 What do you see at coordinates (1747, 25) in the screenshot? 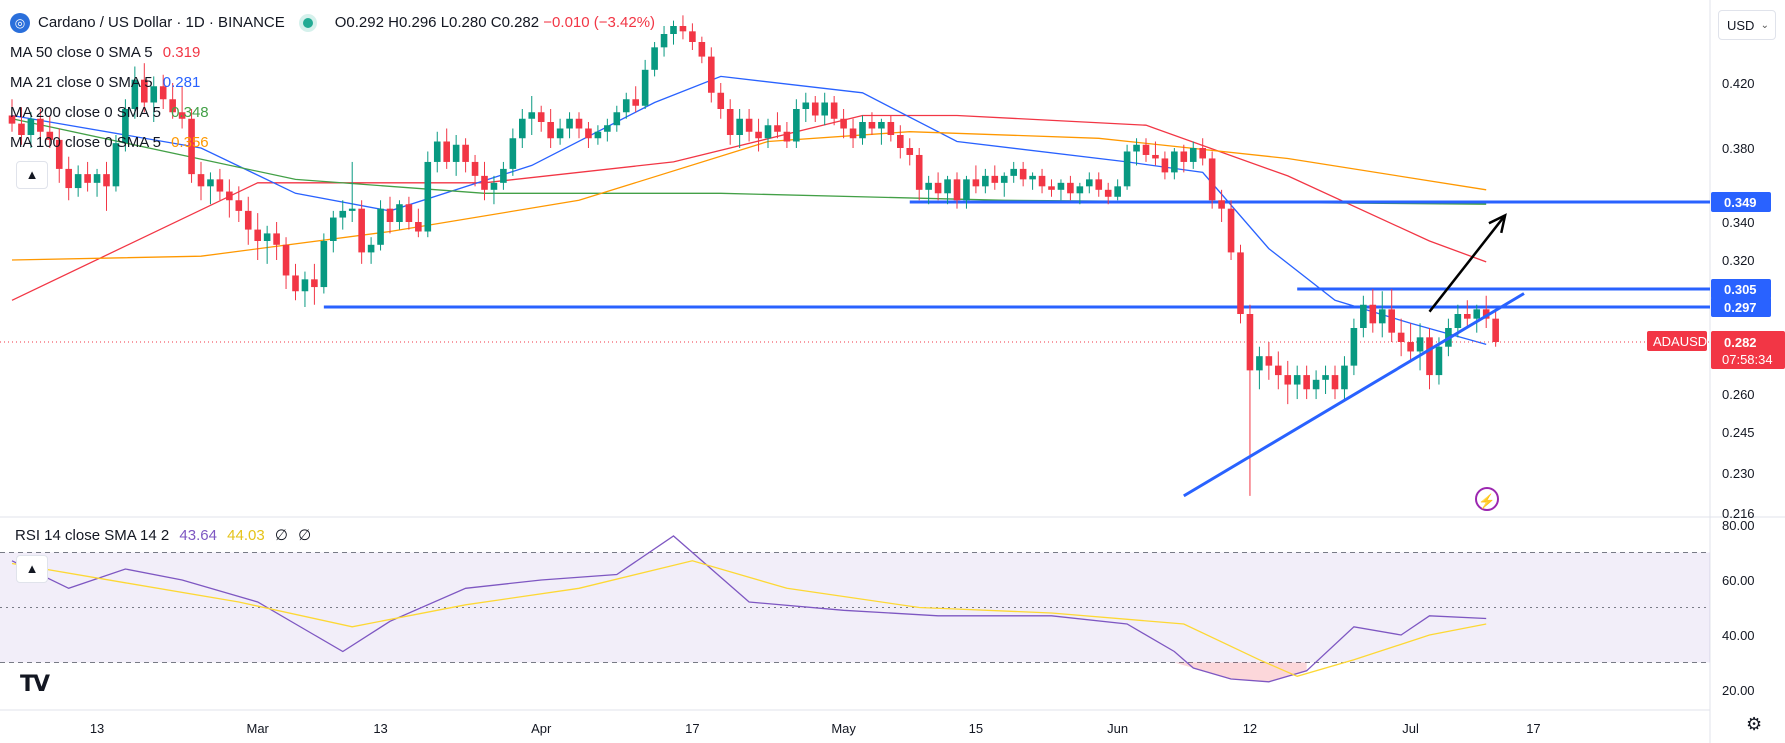
I see `currency-selector: USD ⌄` at bounding box center [1747, 25].